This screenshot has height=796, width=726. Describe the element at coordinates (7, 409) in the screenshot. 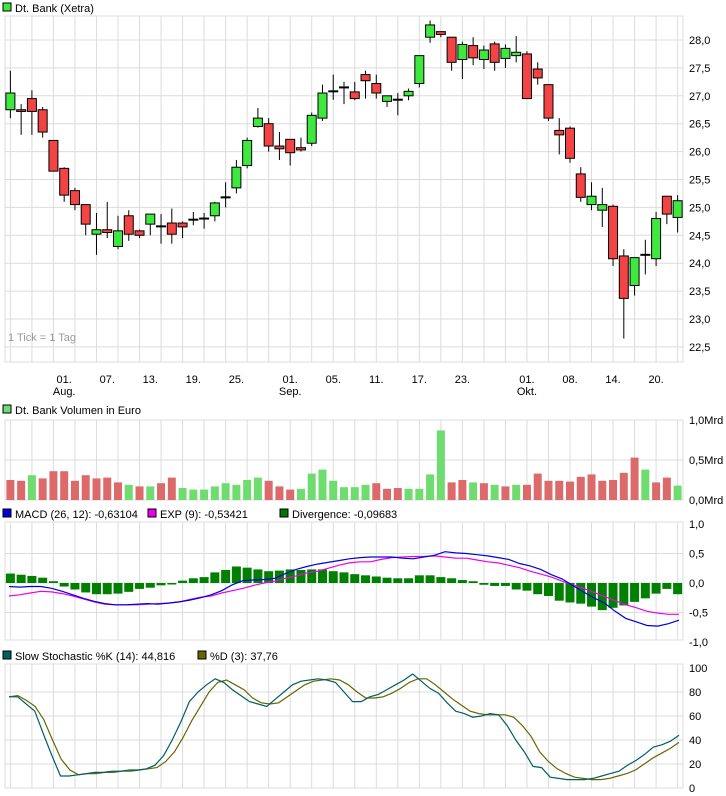

I see `volume-legend-swatch` at that location.